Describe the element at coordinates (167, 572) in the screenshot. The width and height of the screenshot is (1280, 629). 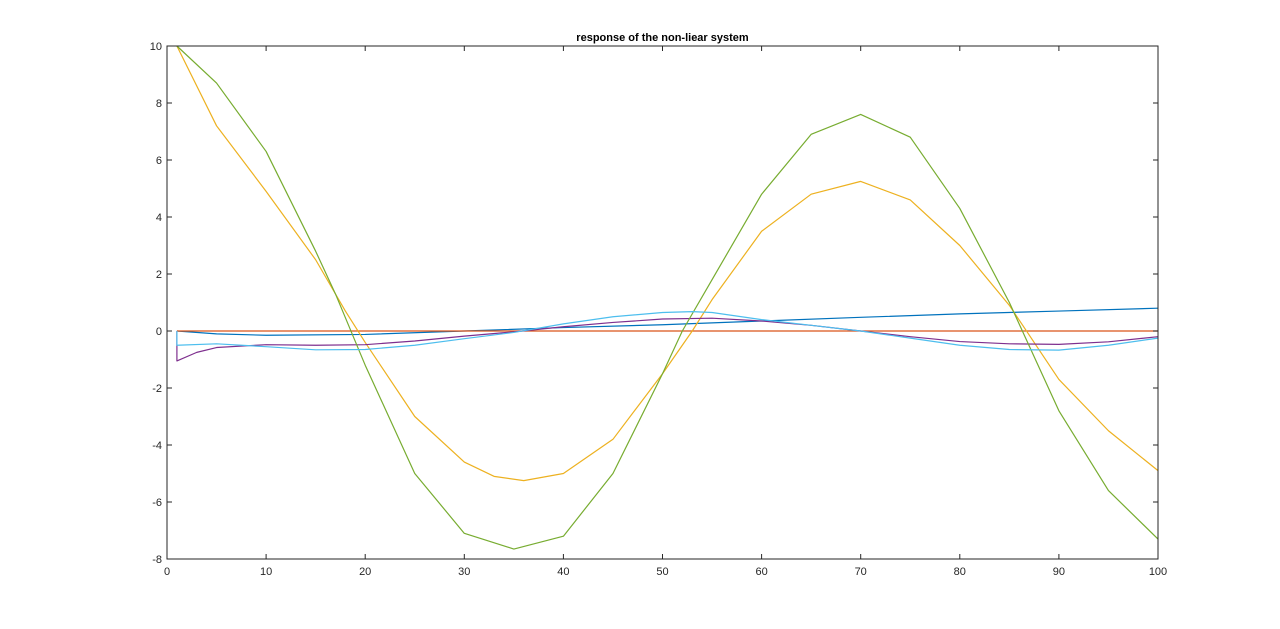
I see `x-tick-label: 0` at that location.